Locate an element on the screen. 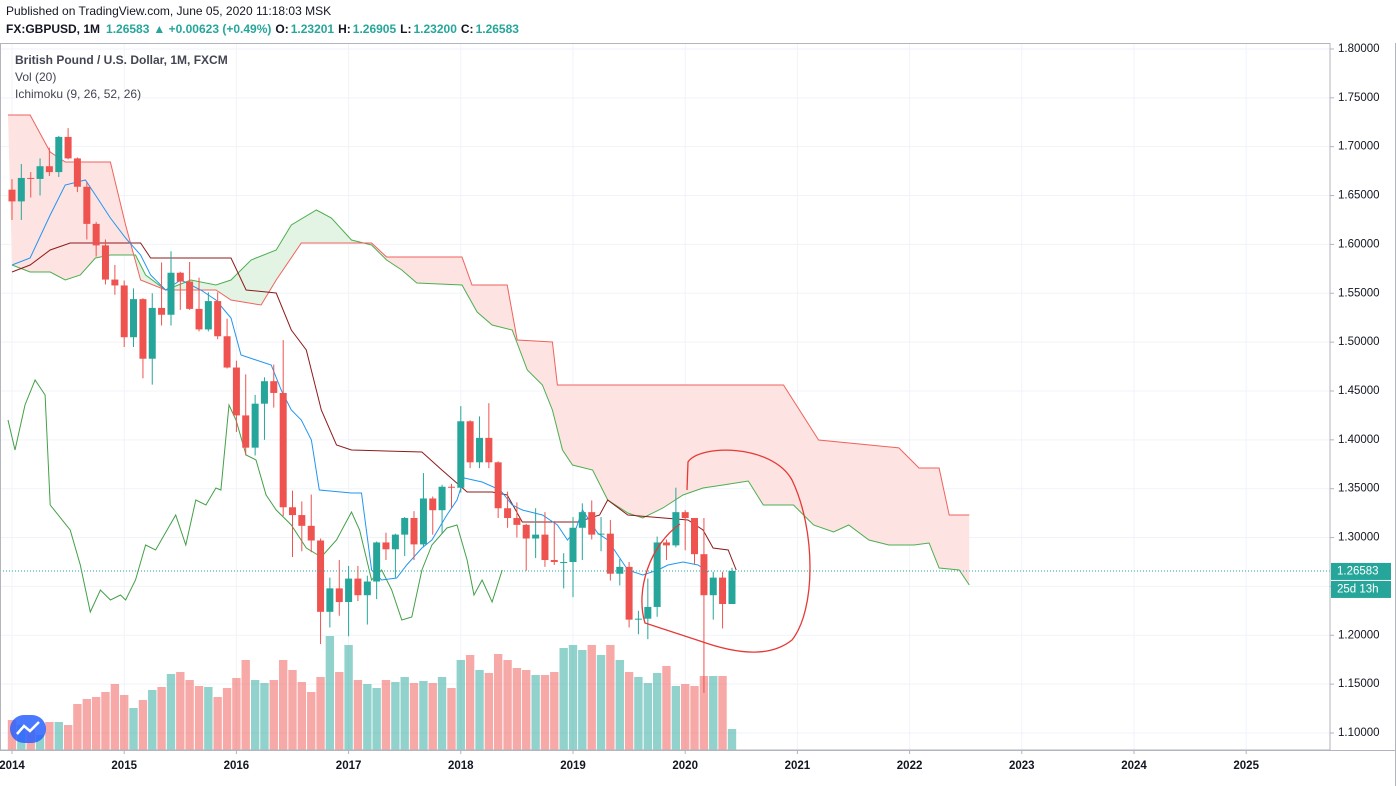  last-price-box is located at coordinates (1361, 571).